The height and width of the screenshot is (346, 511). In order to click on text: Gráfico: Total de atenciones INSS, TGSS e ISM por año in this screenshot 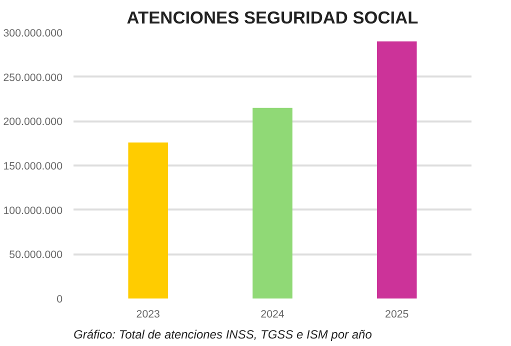, I will do `click(223, 335)`.